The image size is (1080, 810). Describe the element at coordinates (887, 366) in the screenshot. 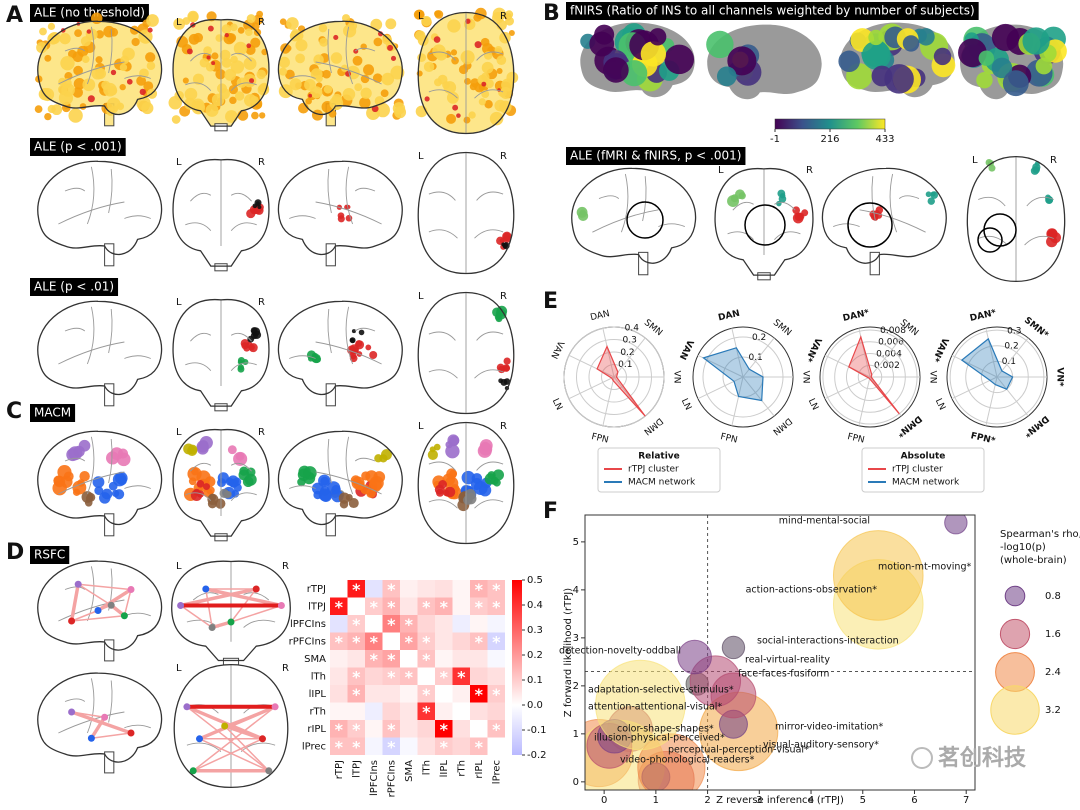

I see `radar-tick-label: 0.002` at that location.